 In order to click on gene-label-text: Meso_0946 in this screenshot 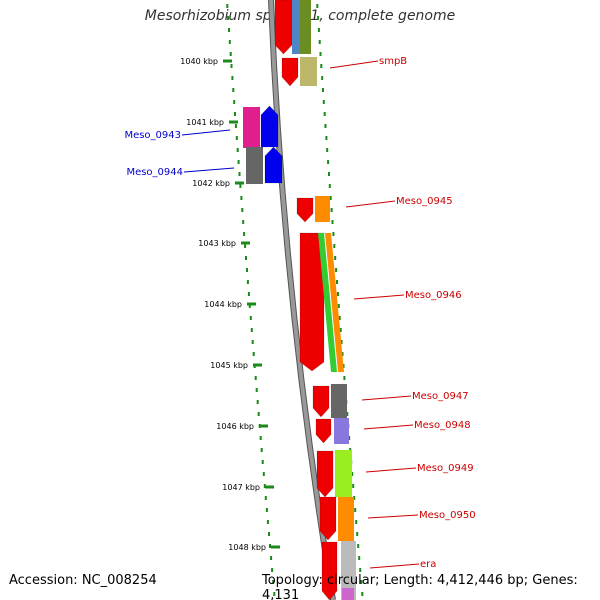, I will do `click(433, 295)`.